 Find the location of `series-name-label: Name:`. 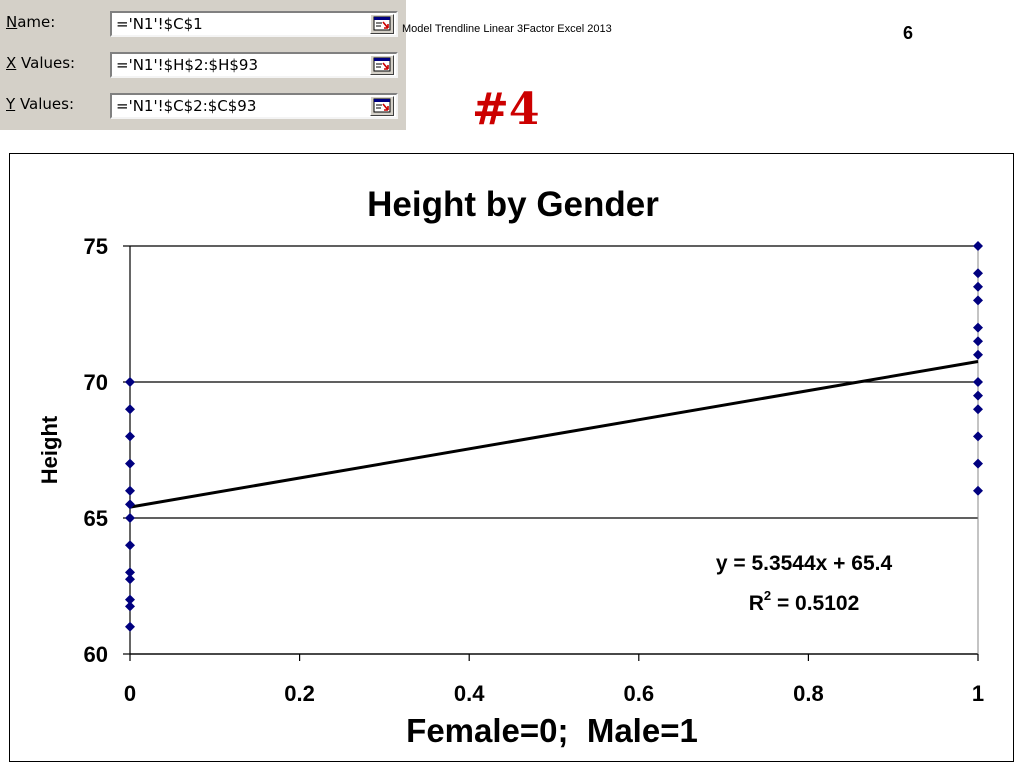

series-name-label: Name: is located at coordinates (31, 22).